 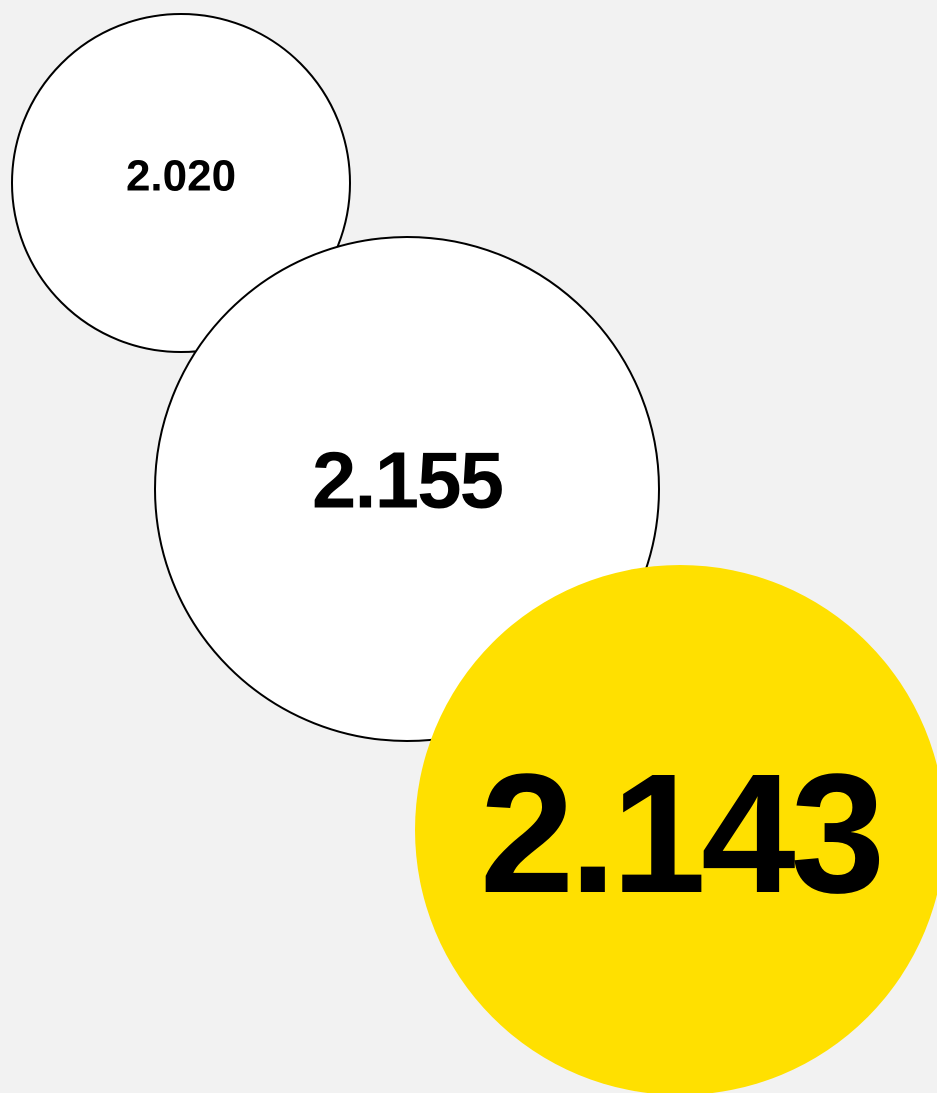 What do you see at coordinates (680, 834) in the screenshot?
I see `bubble-label: 2.143` at bounding box center [680, 834].